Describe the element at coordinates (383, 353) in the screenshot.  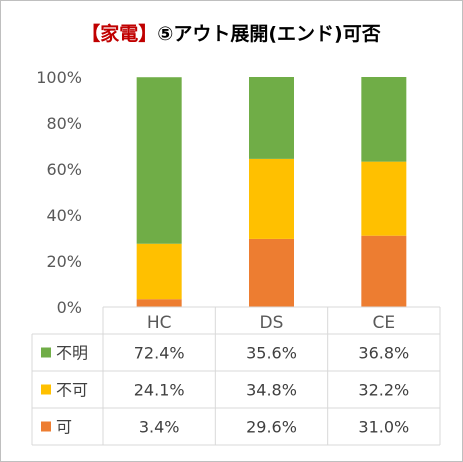
I see `data-label: 36.8%` at that location.